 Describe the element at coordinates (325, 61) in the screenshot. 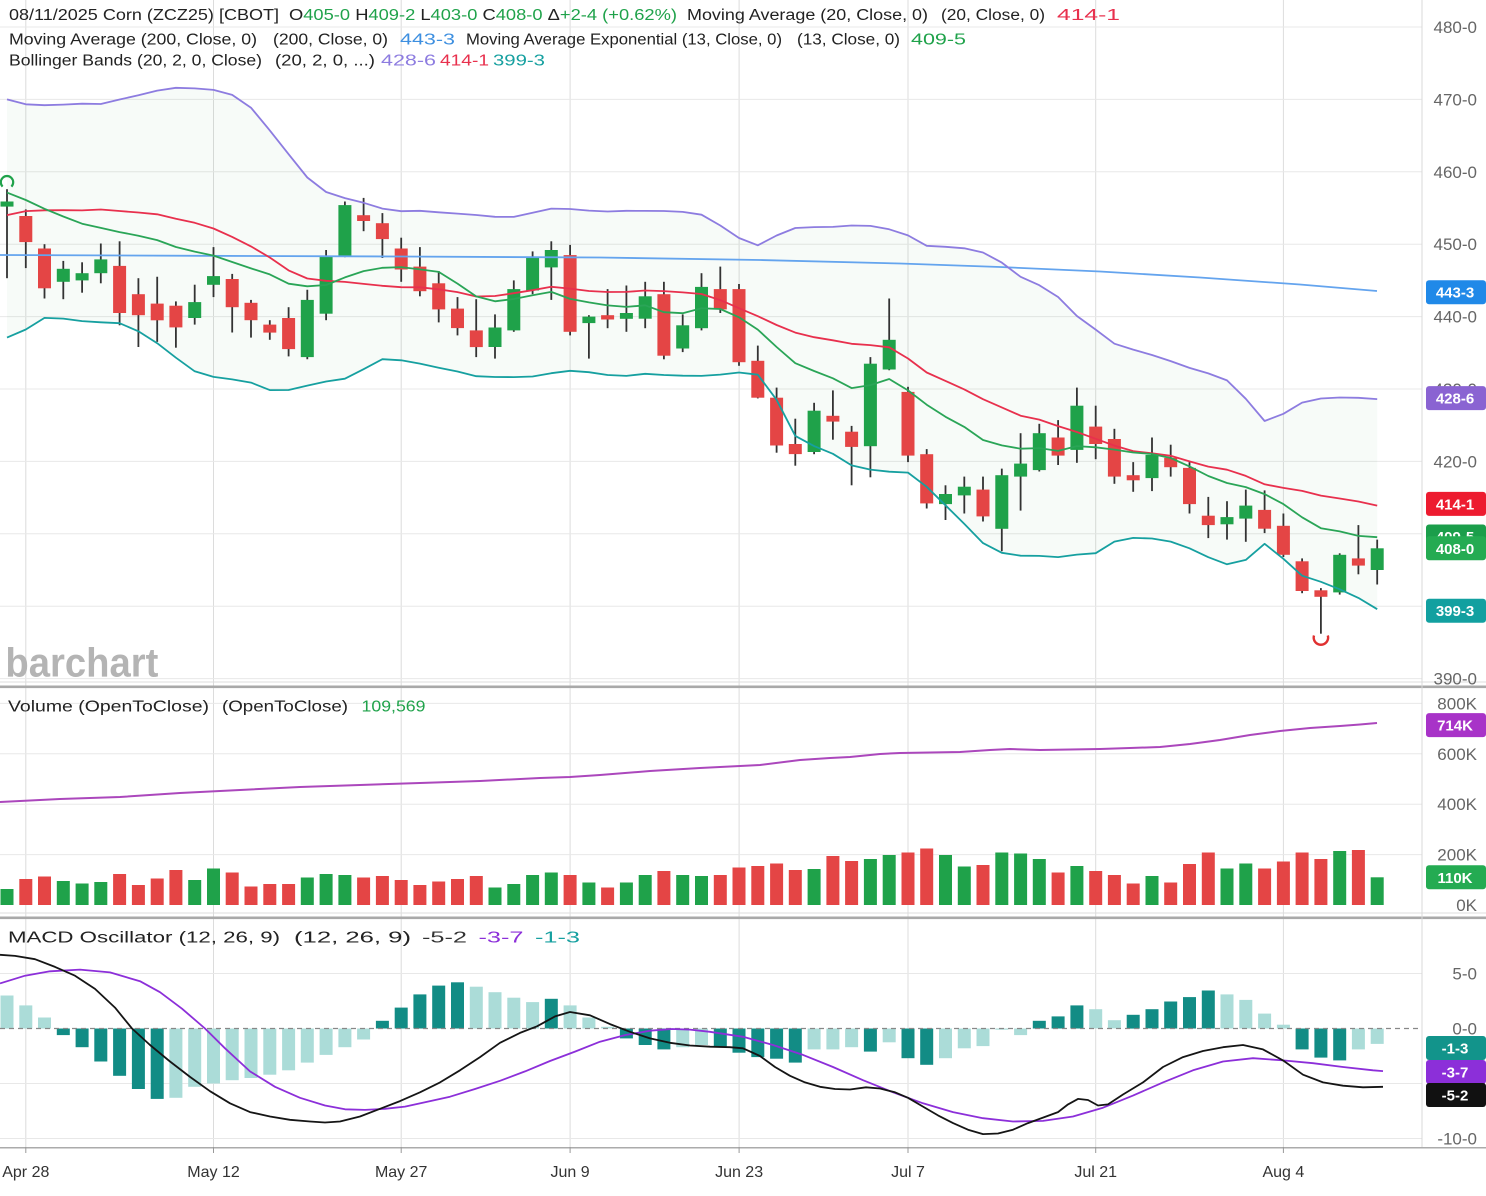

I see `svg-text: (20, 2, 0, ...)` at that location.